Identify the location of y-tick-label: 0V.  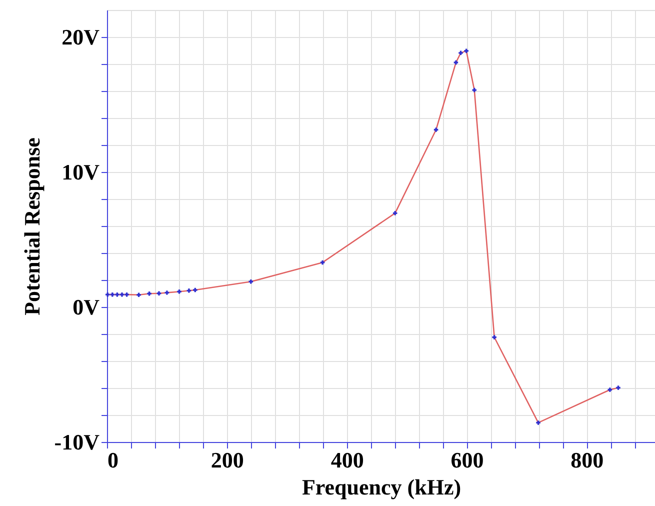
(86, 307).